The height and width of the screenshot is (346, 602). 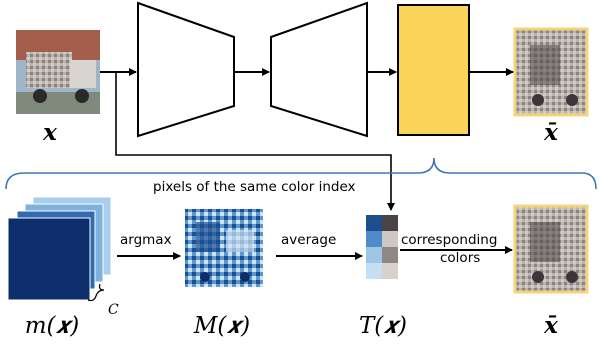 I want to click on corresponding-label: corresponding, so click(x=449, y=240).